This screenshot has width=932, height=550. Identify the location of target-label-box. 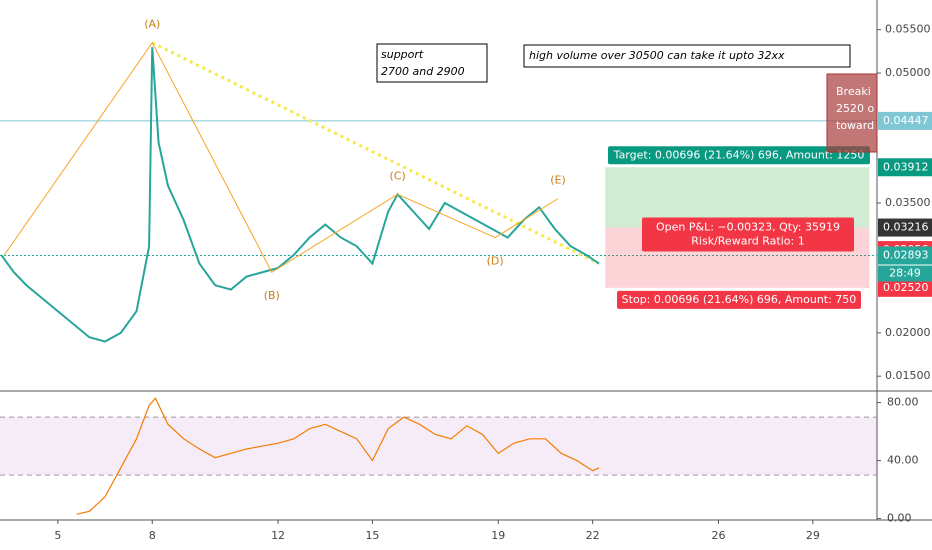
(739, 155).